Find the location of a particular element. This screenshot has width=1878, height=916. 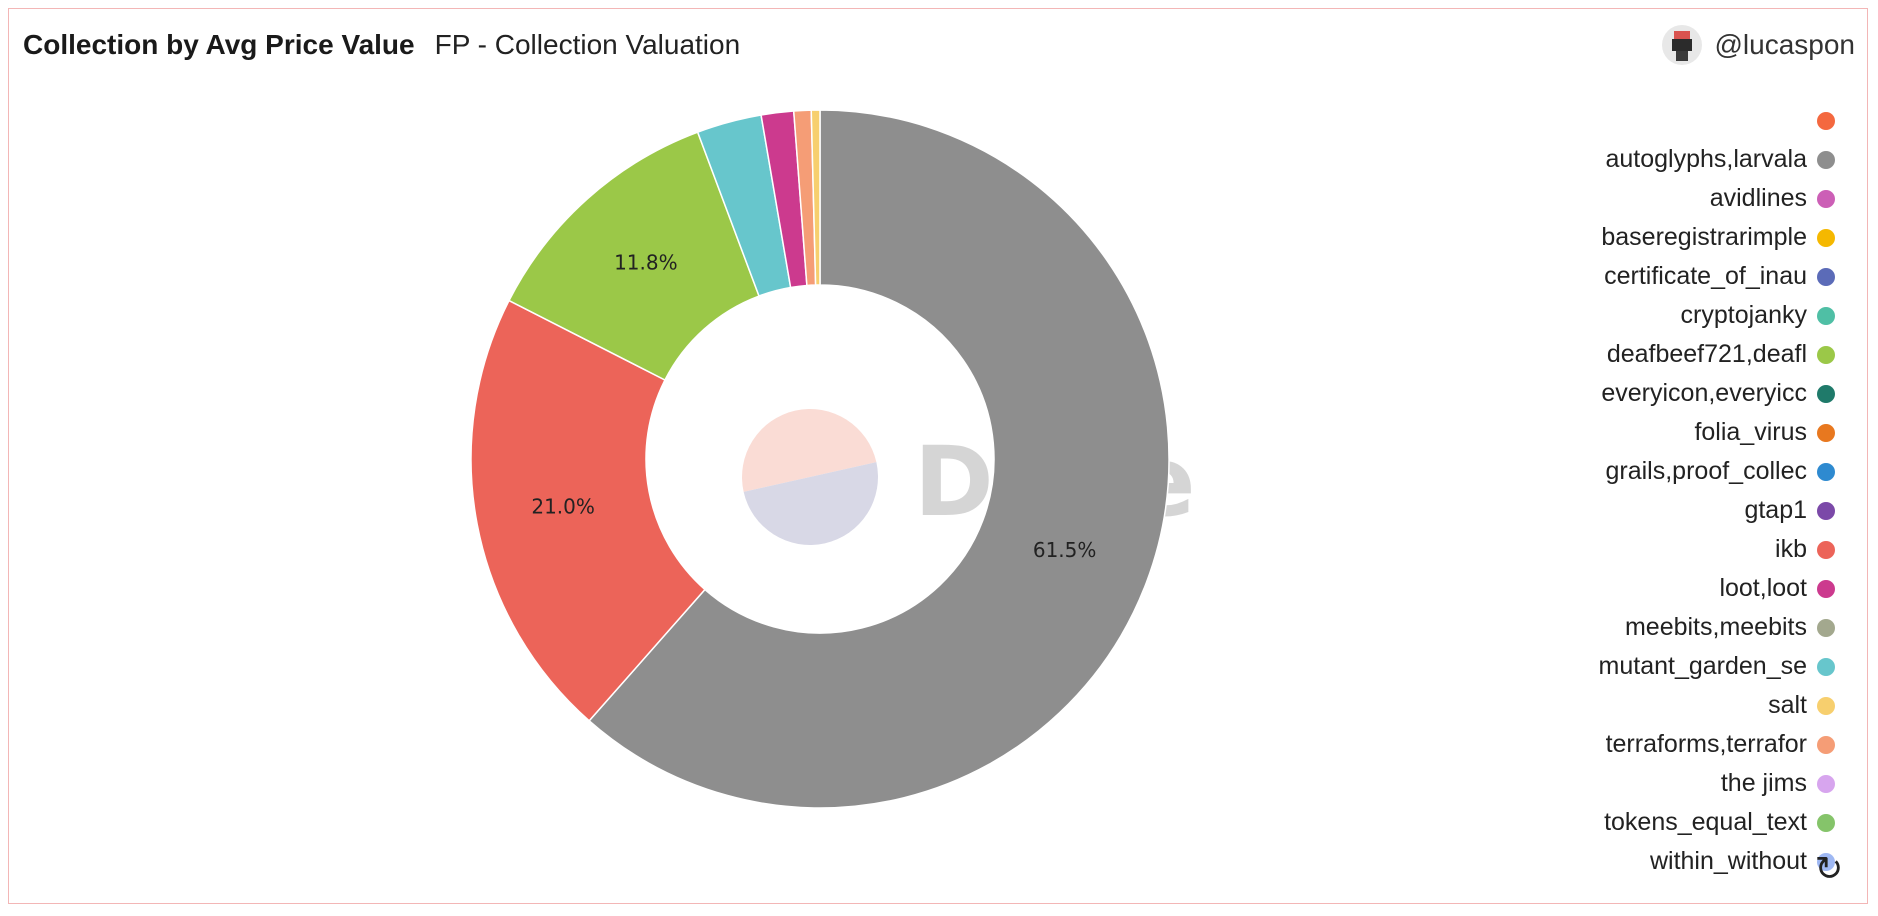

chart-title: Collection by Avg Price Value is located at coordinates (219, 44).